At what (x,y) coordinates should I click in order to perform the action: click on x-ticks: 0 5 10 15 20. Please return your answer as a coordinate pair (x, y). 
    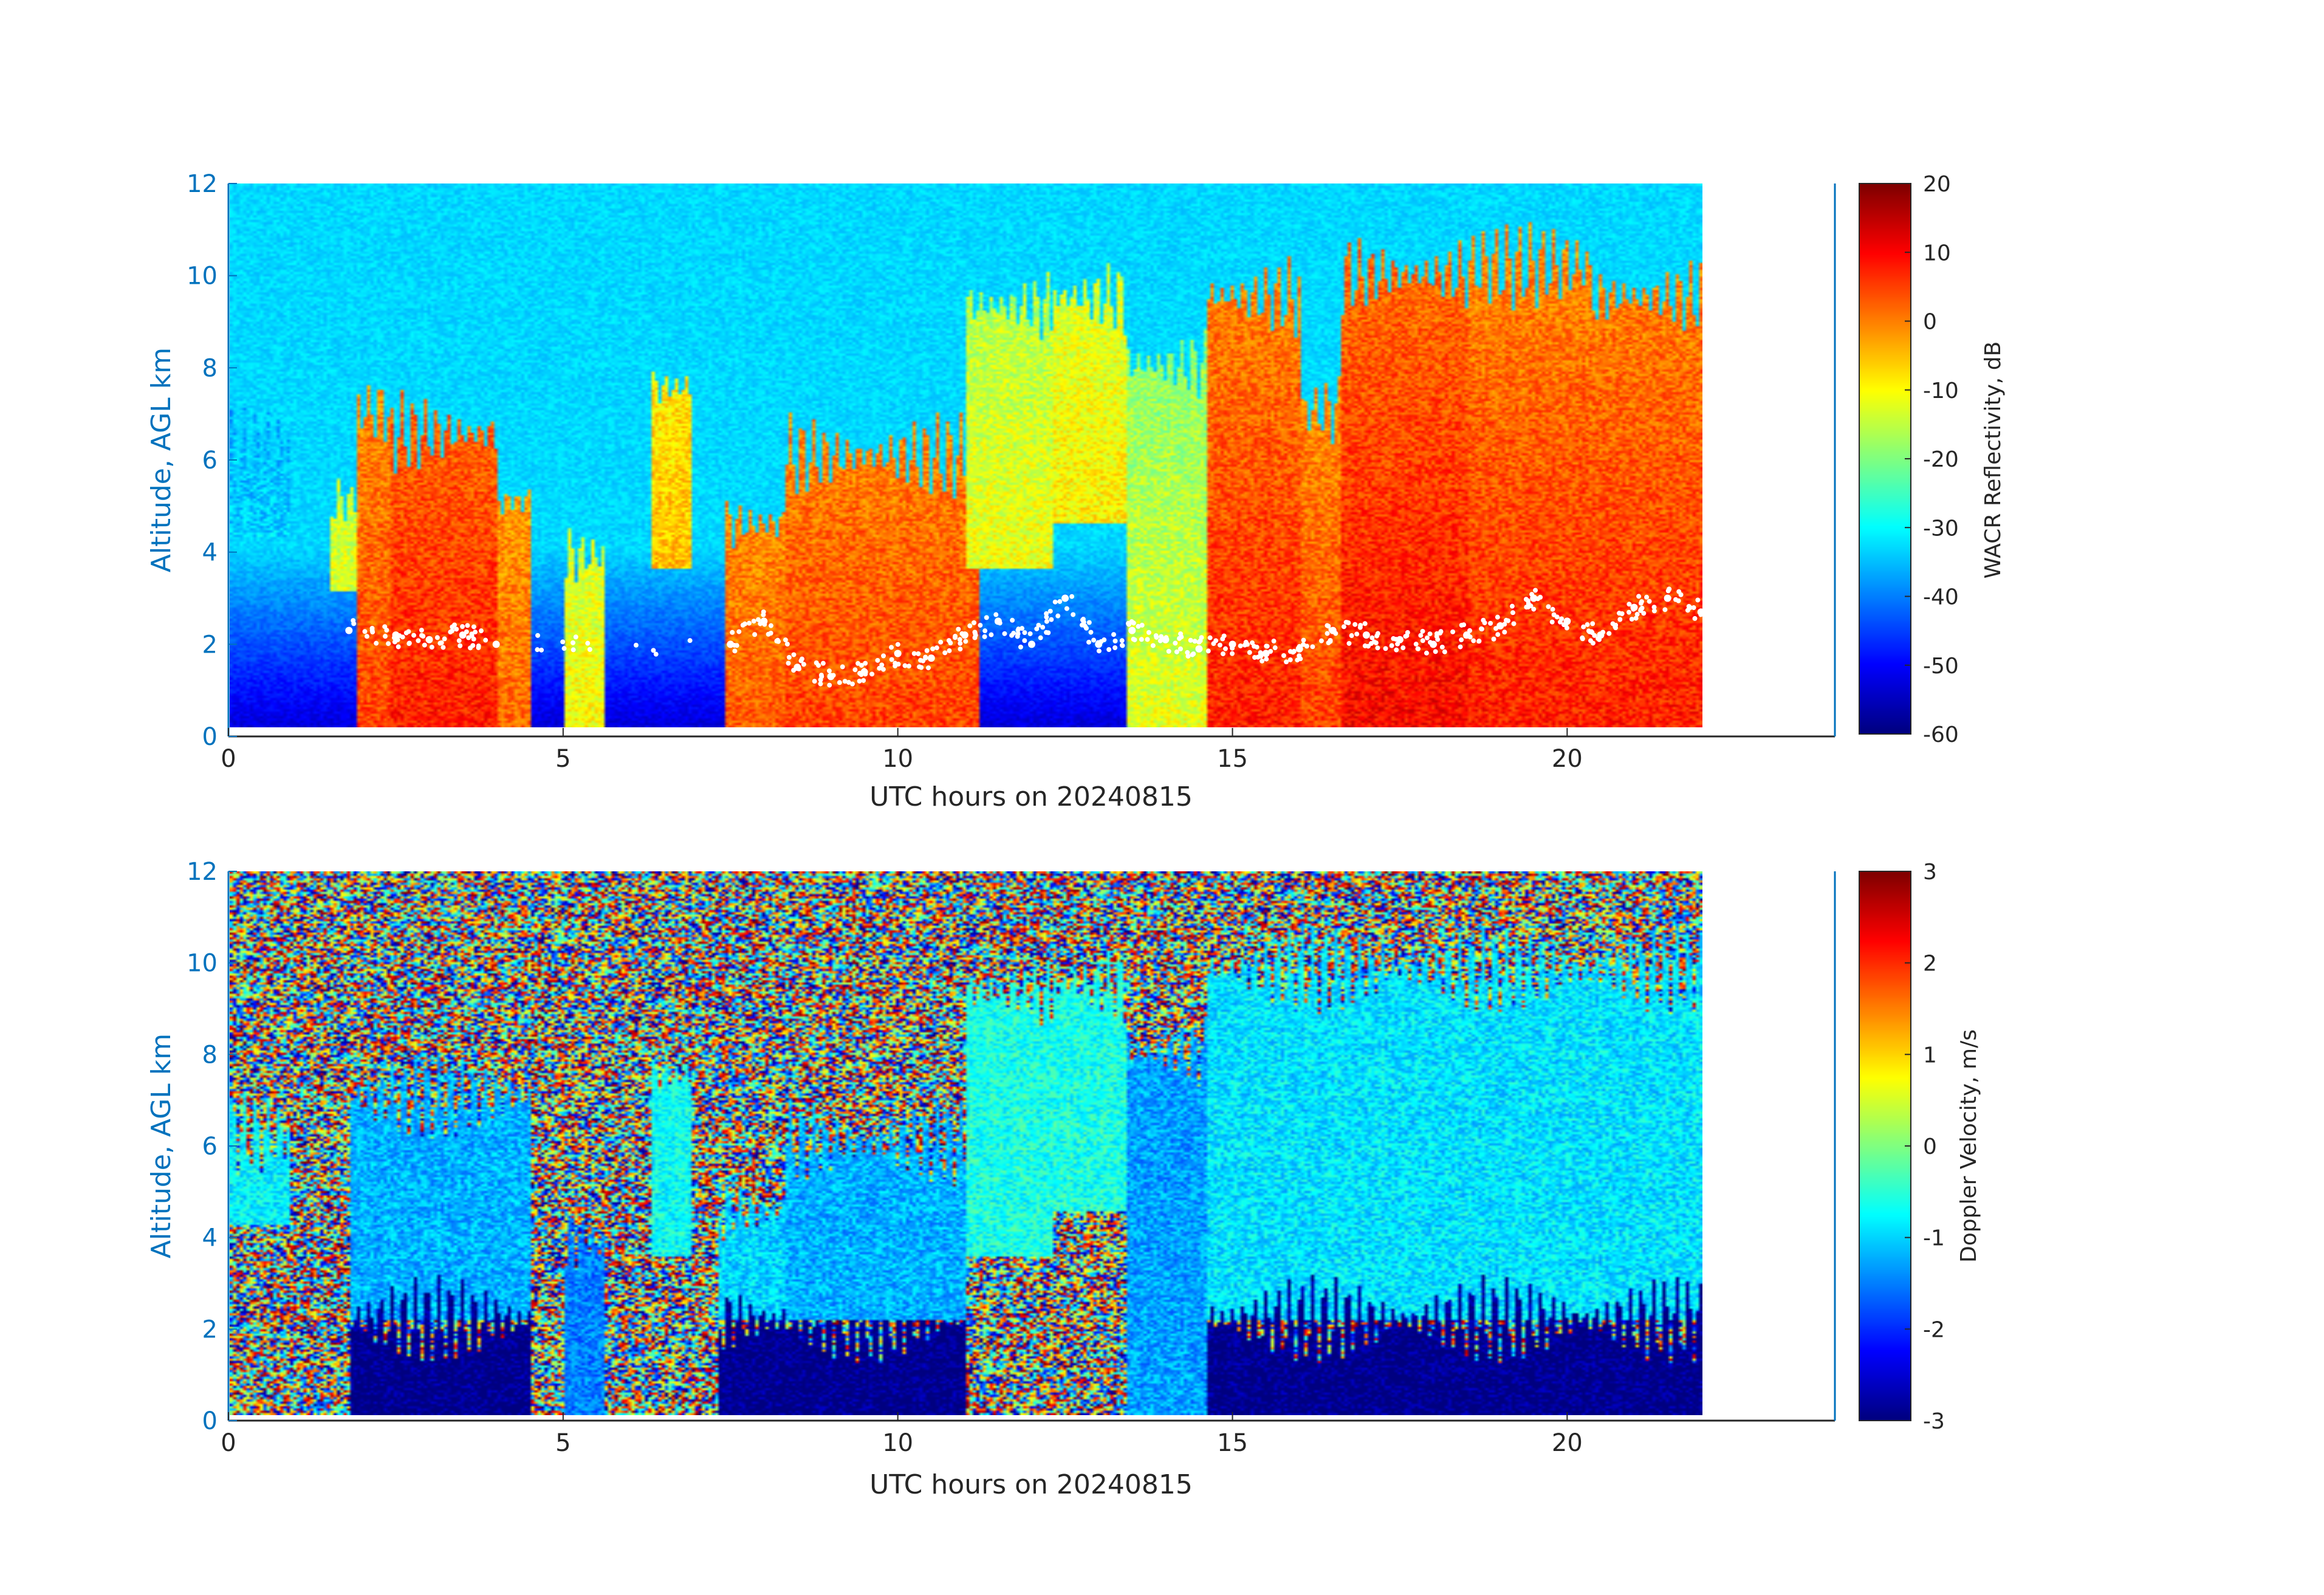
    Looking at the image, I should click on (902, 750).